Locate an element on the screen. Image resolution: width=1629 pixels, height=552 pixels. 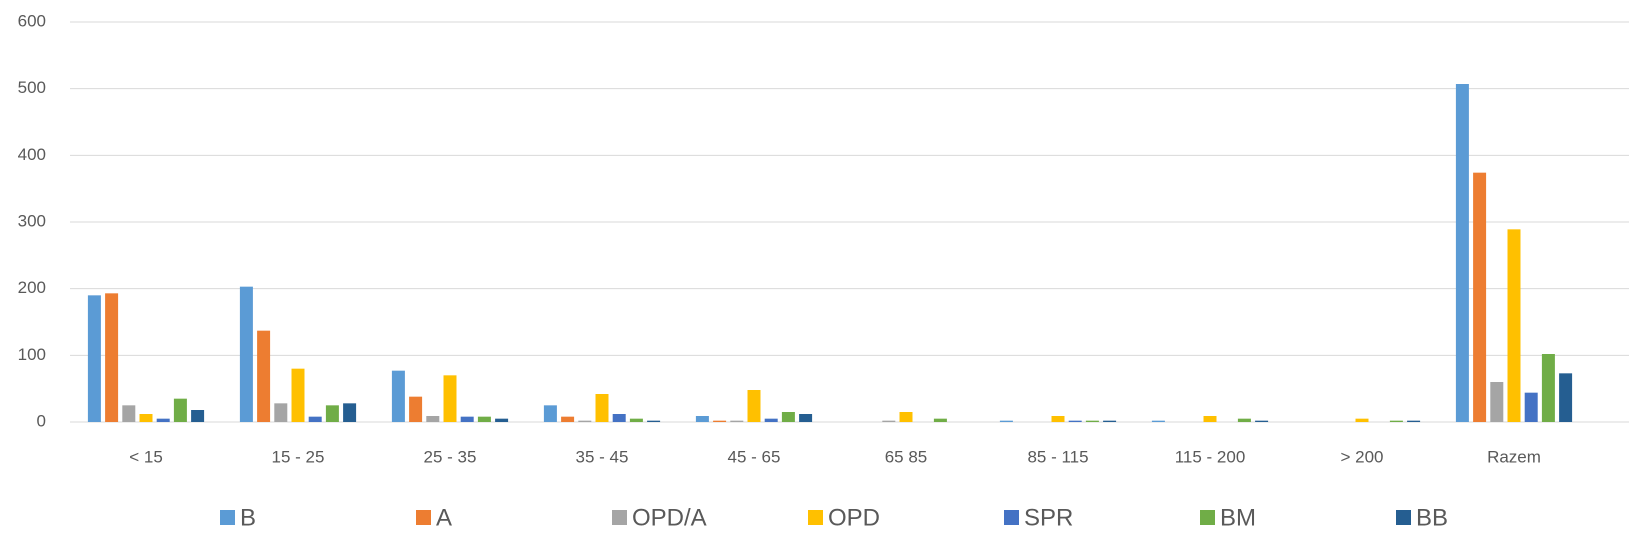
legend-label: B is located at coordinates (248, 517).